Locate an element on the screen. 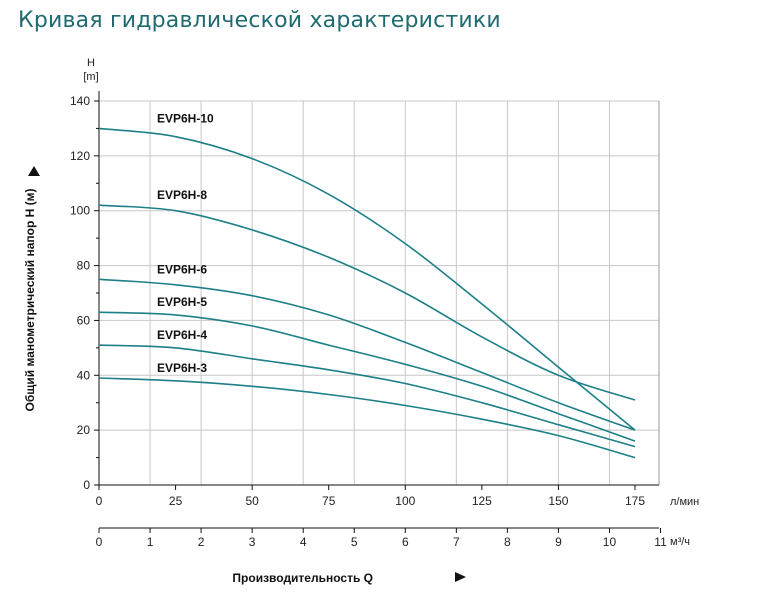 This screenshot has width=771, height=605. curve-label-evp6h-8: EVP6H-8 is located at coordinates (182, 195).